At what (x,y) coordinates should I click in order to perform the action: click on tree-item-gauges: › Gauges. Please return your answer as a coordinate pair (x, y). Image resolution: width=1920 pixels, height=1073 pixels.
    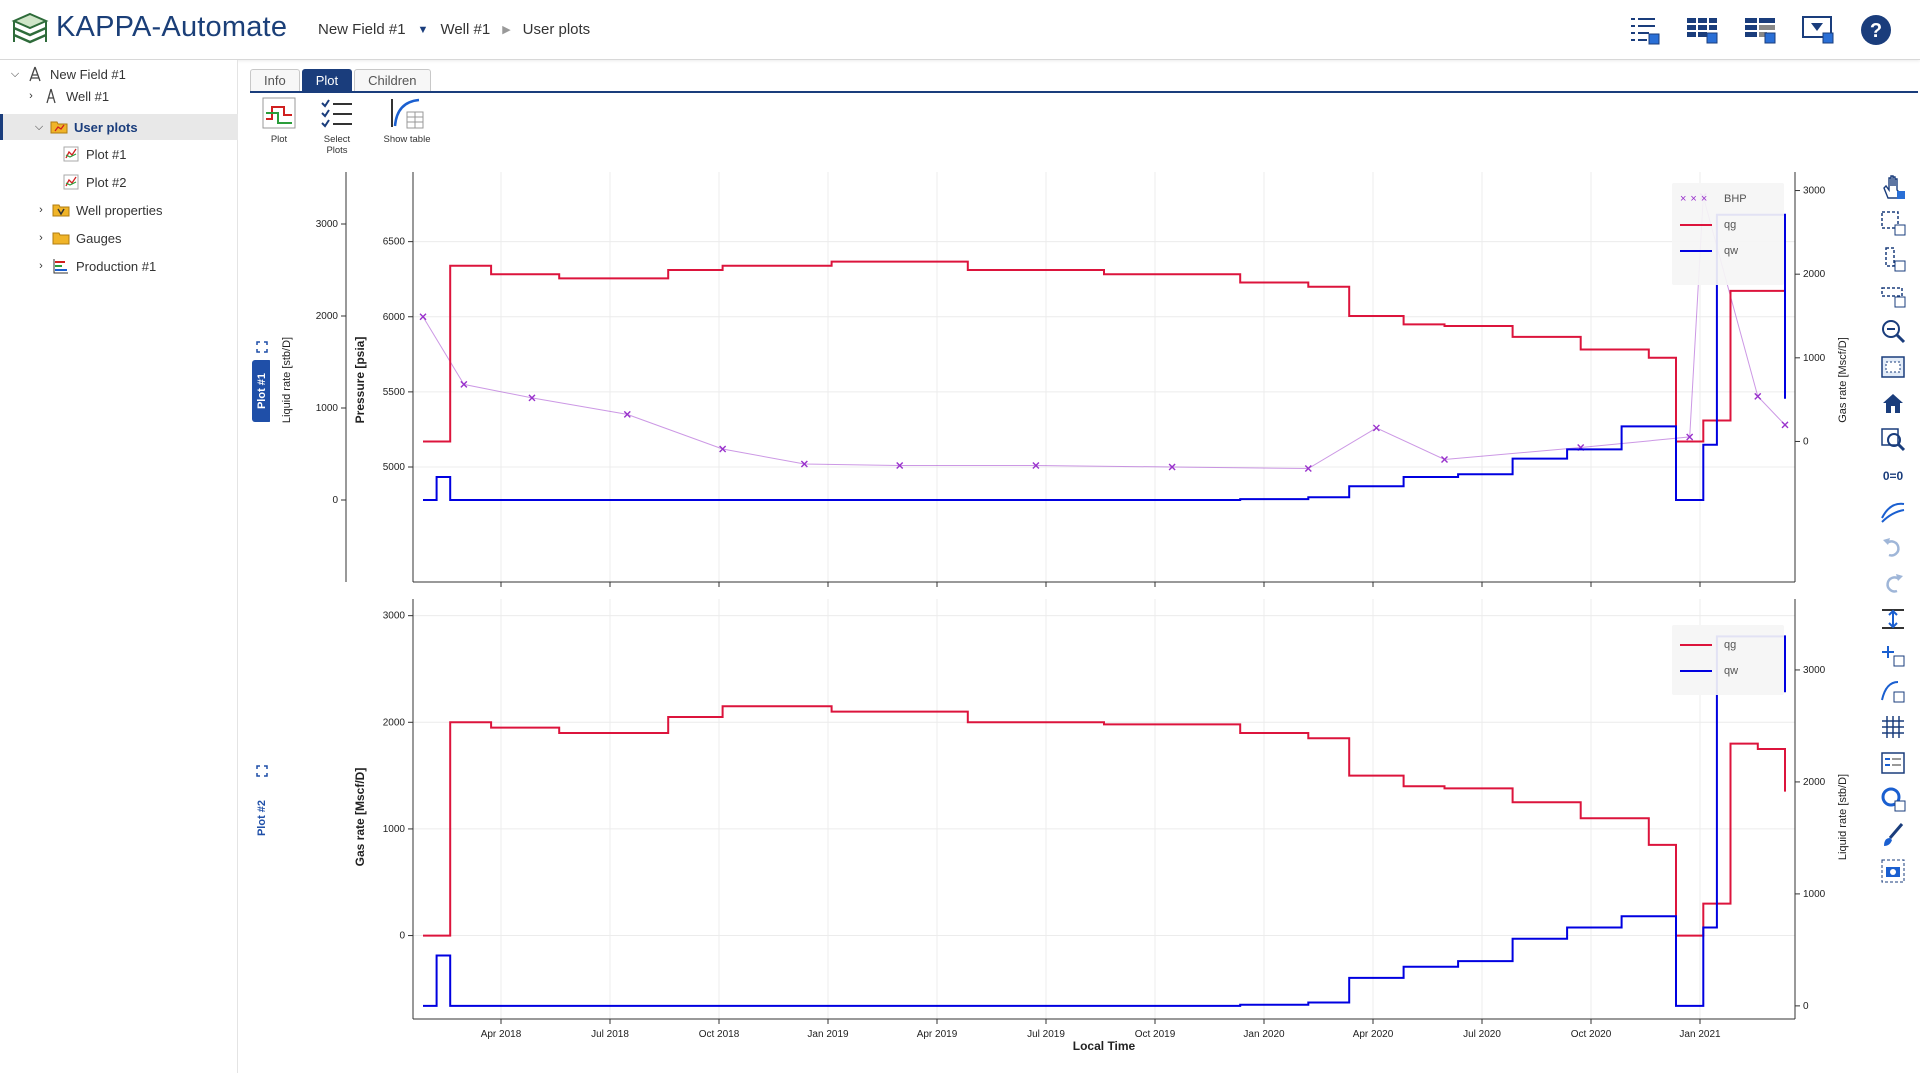
    Looking at the image, I should click on (77, 238).